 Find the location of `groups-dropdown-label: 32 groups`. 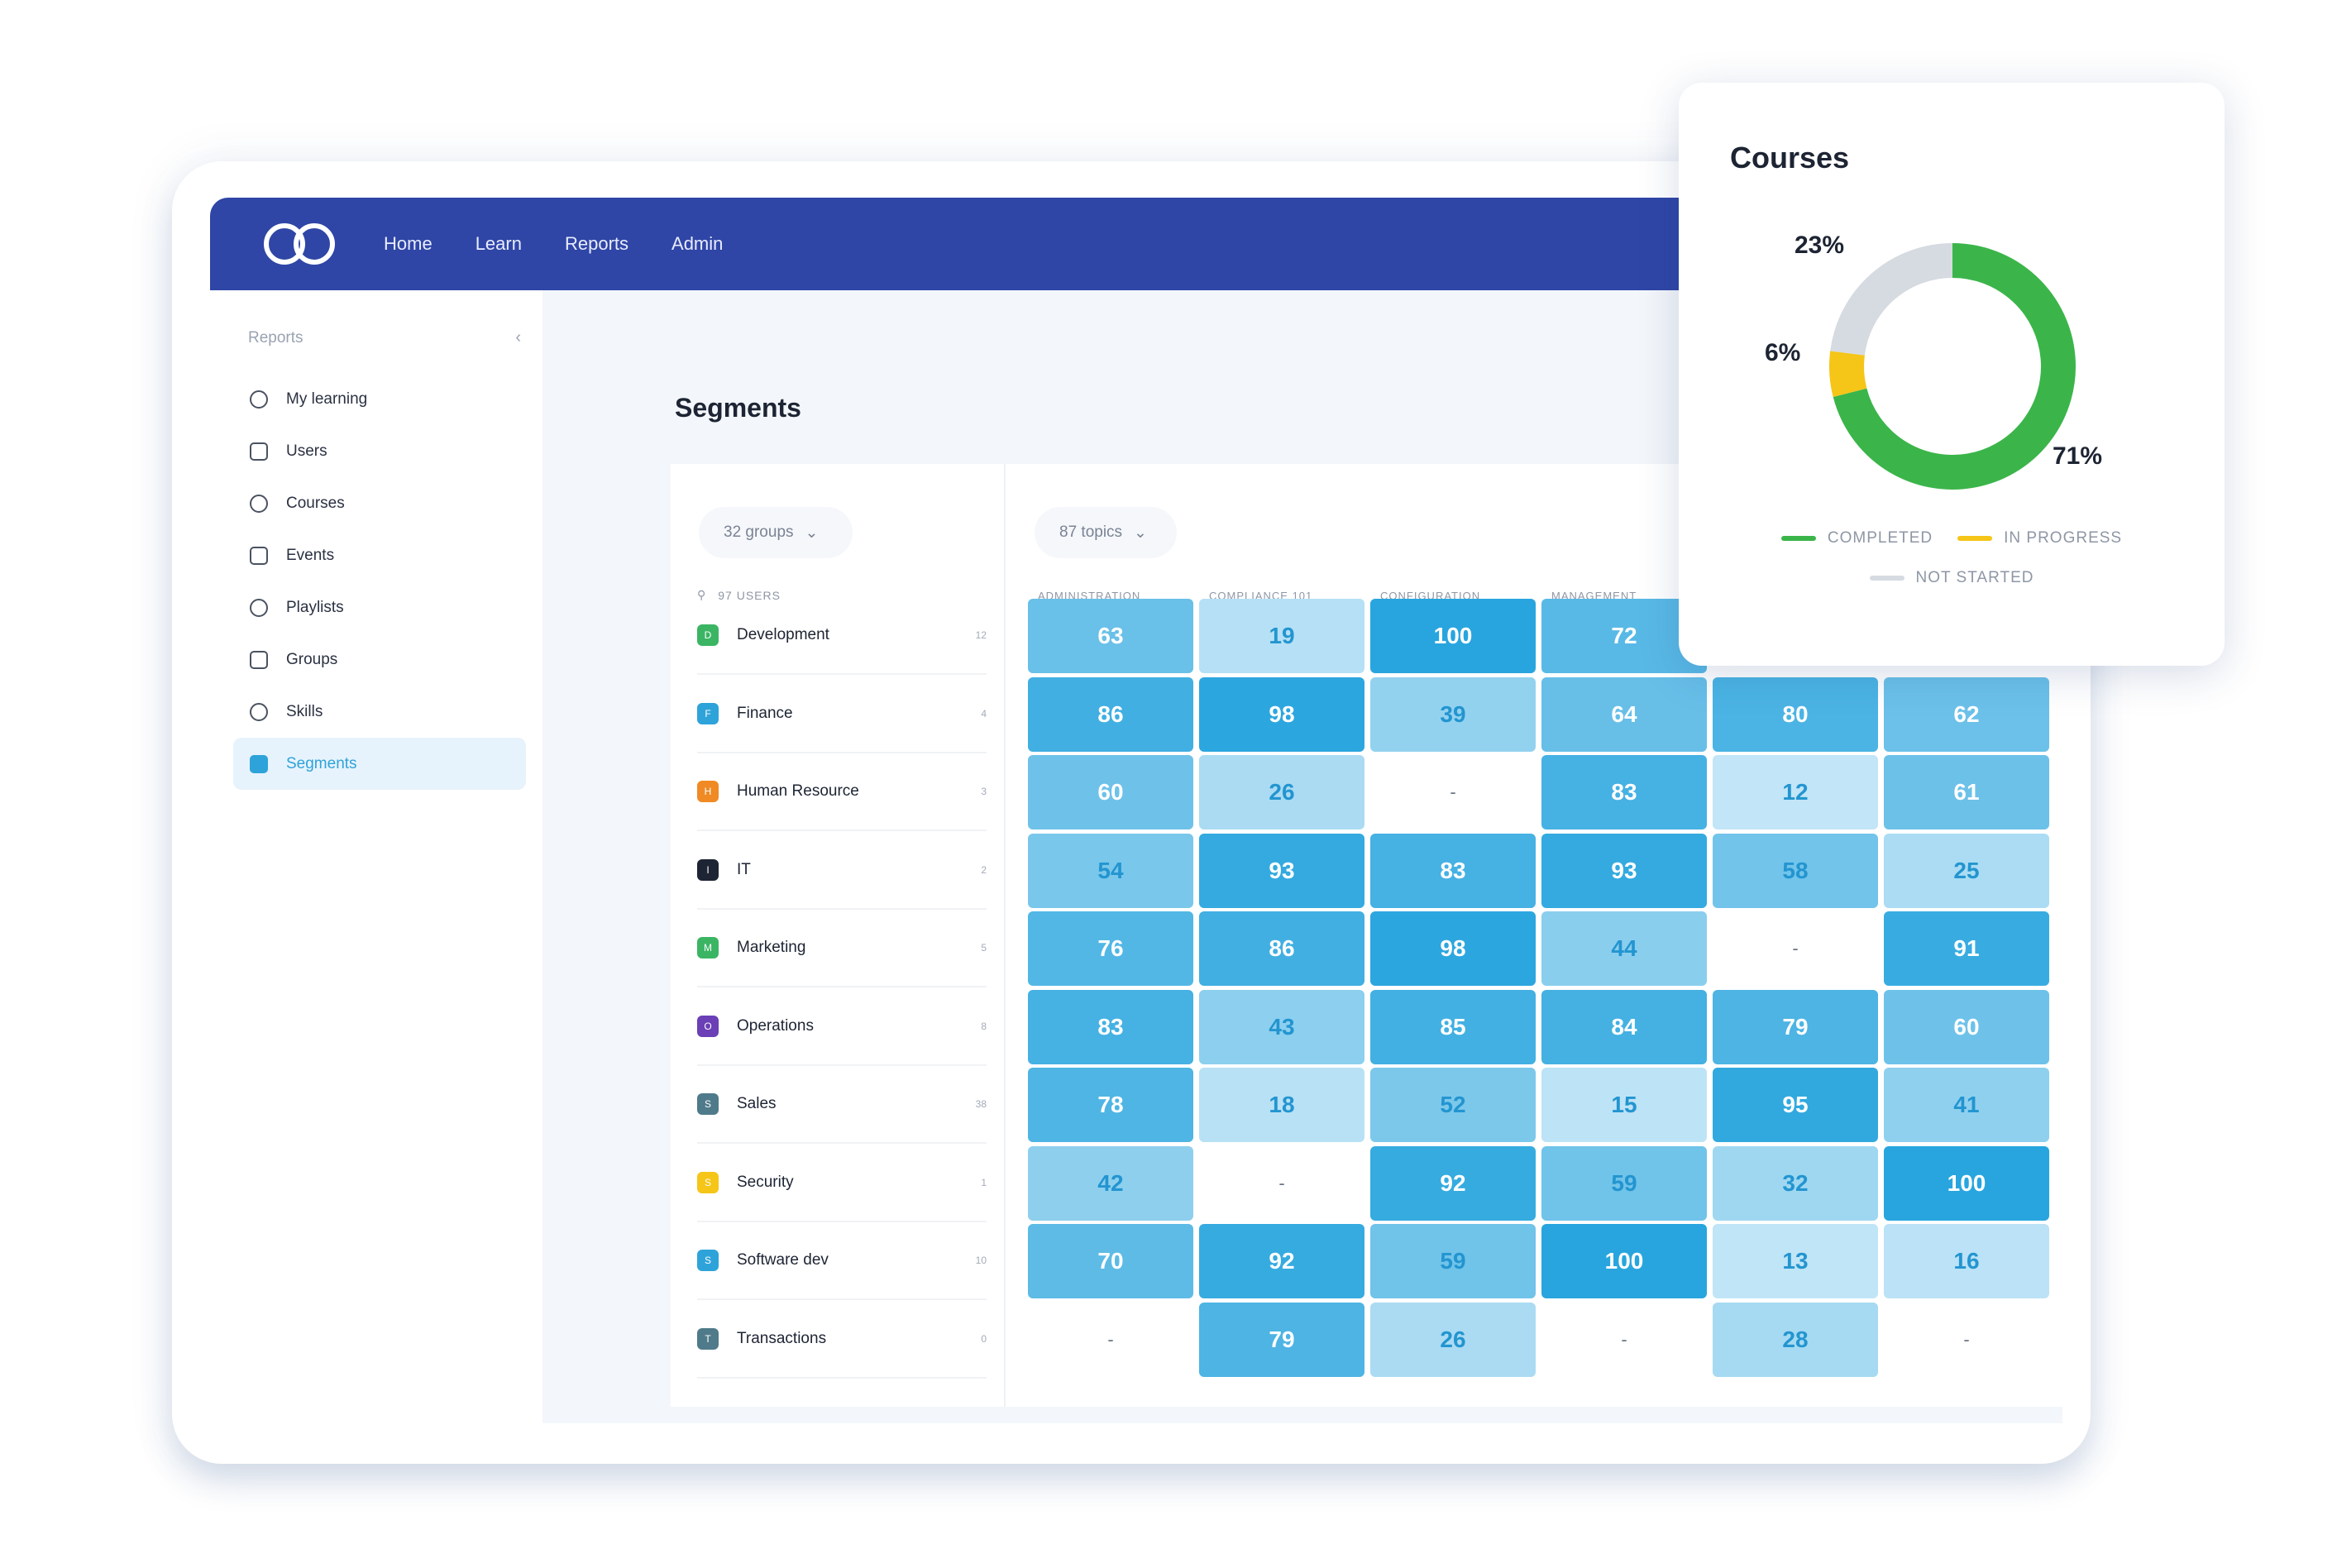

groups-dropdown-label: 32 groups is located at coordinates (759, 532).